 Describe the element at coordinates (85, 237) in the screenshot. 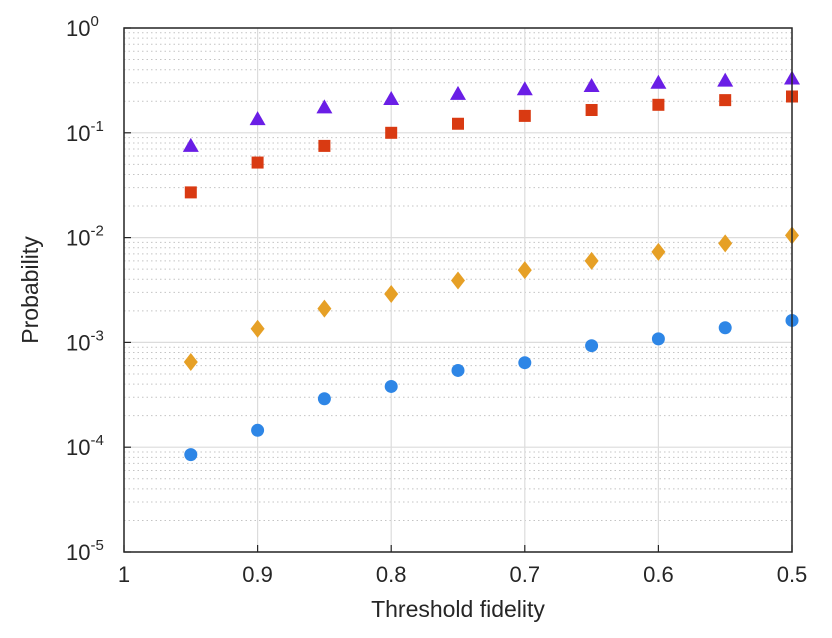

I see `y-tick-label: 10⁻²` at that location.